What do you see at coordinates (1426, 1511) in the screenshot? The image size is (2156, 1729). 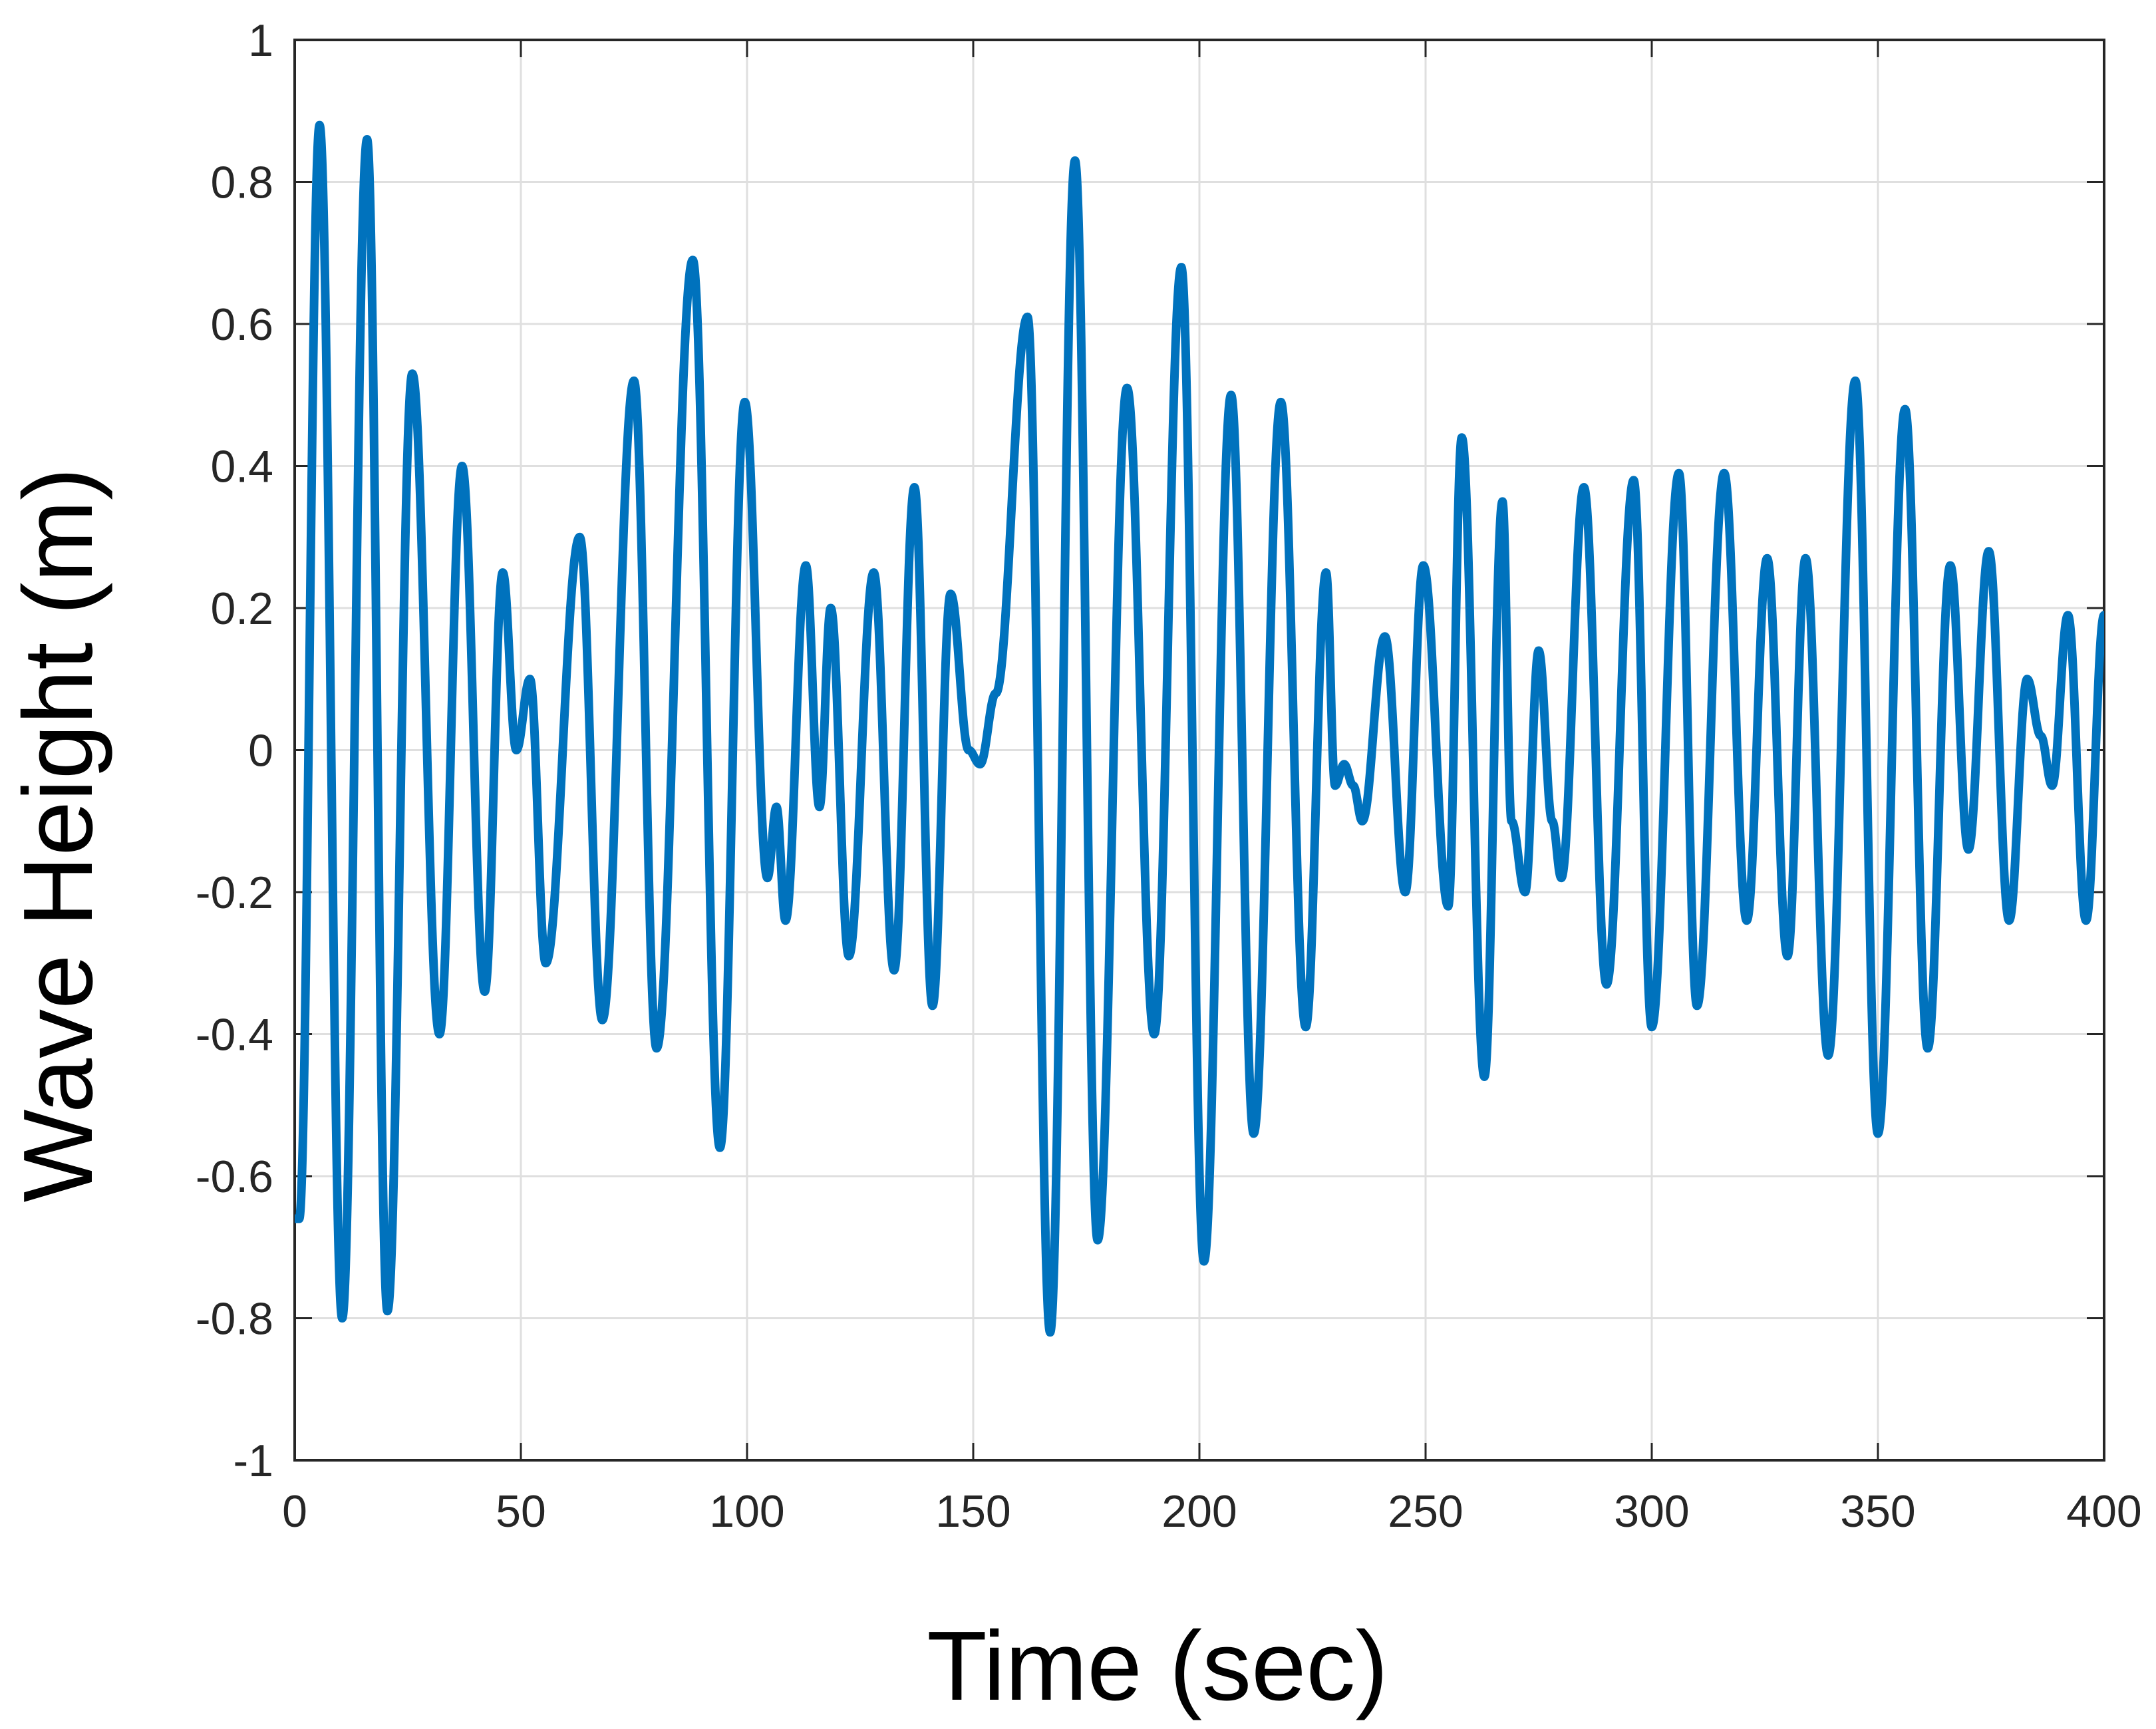 I see `x-tick-label: 250` at bounding box center [1426, 1511].